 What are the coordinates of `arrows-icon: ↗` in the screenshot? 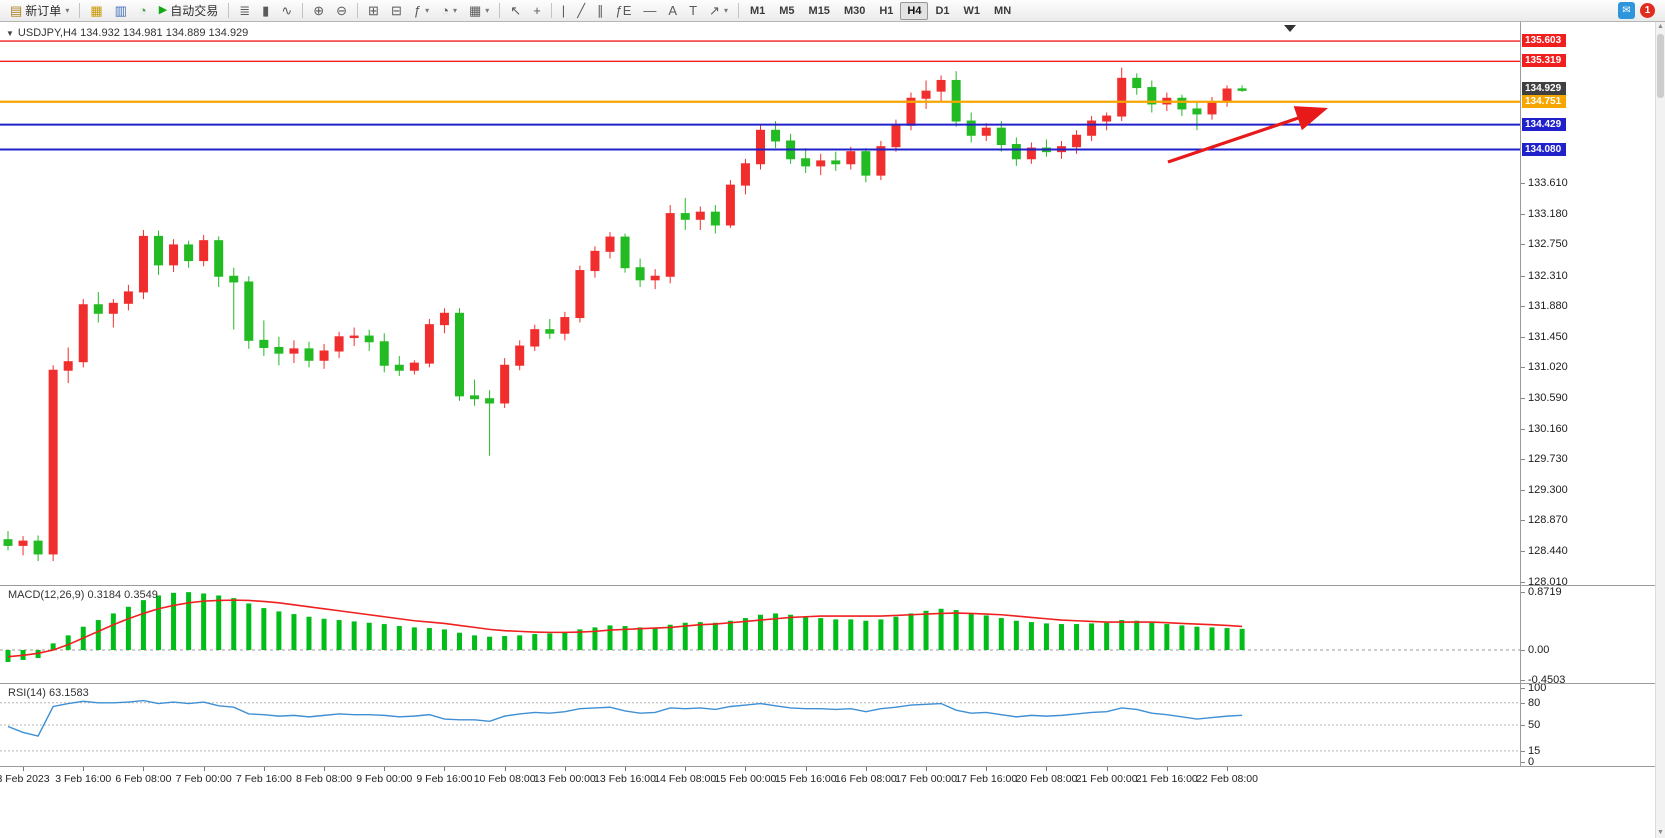 It's located at (714, 10).